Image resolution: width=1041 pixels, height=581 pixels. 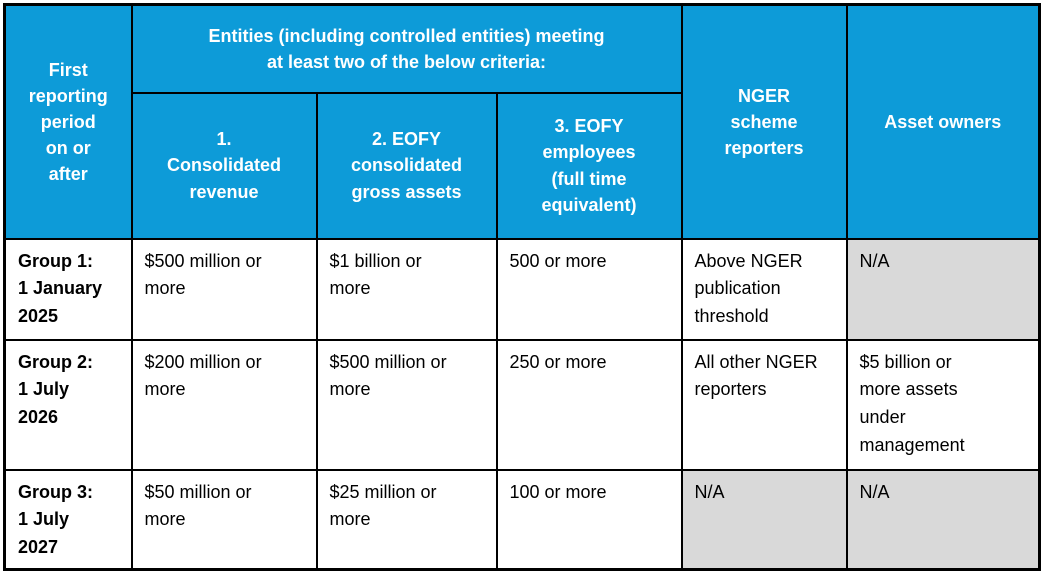 I want to click on cell-group-1-revenue: $500 million or more, so click(x=224, y=289).